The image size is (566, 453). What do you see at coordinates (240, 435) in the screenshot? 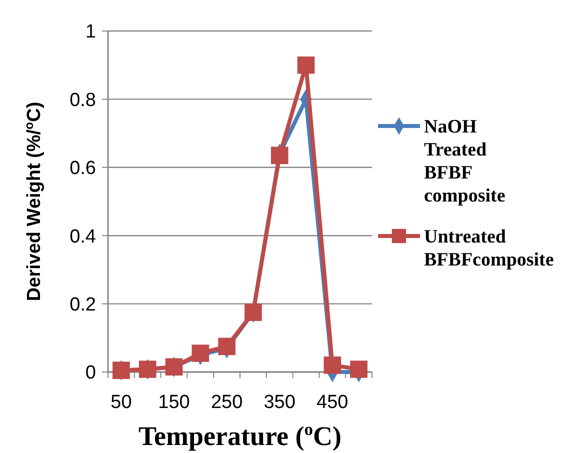
I see `x-axis-title: Temperature ($^{o}$C)` at bounding box center [240, 435].